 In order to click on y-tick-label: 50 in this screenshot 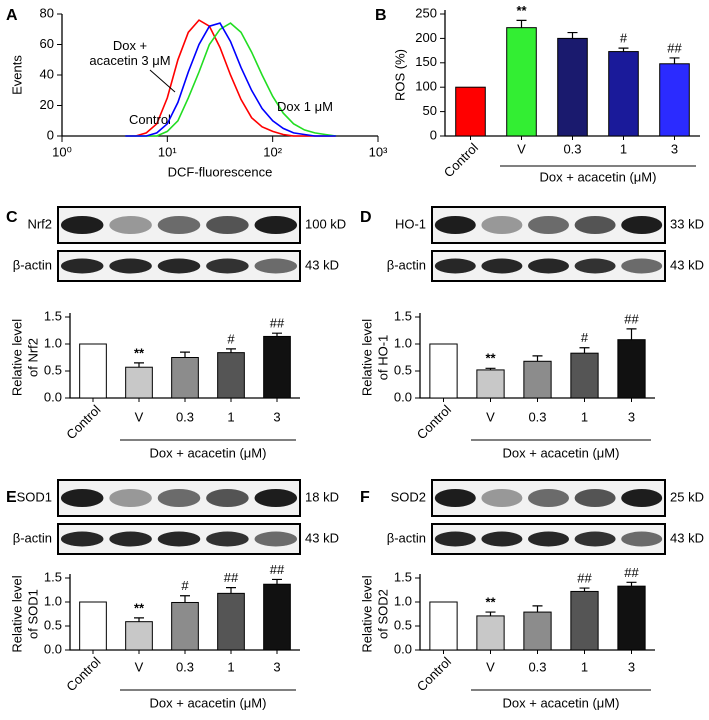, I will do `click(430, 110)`.